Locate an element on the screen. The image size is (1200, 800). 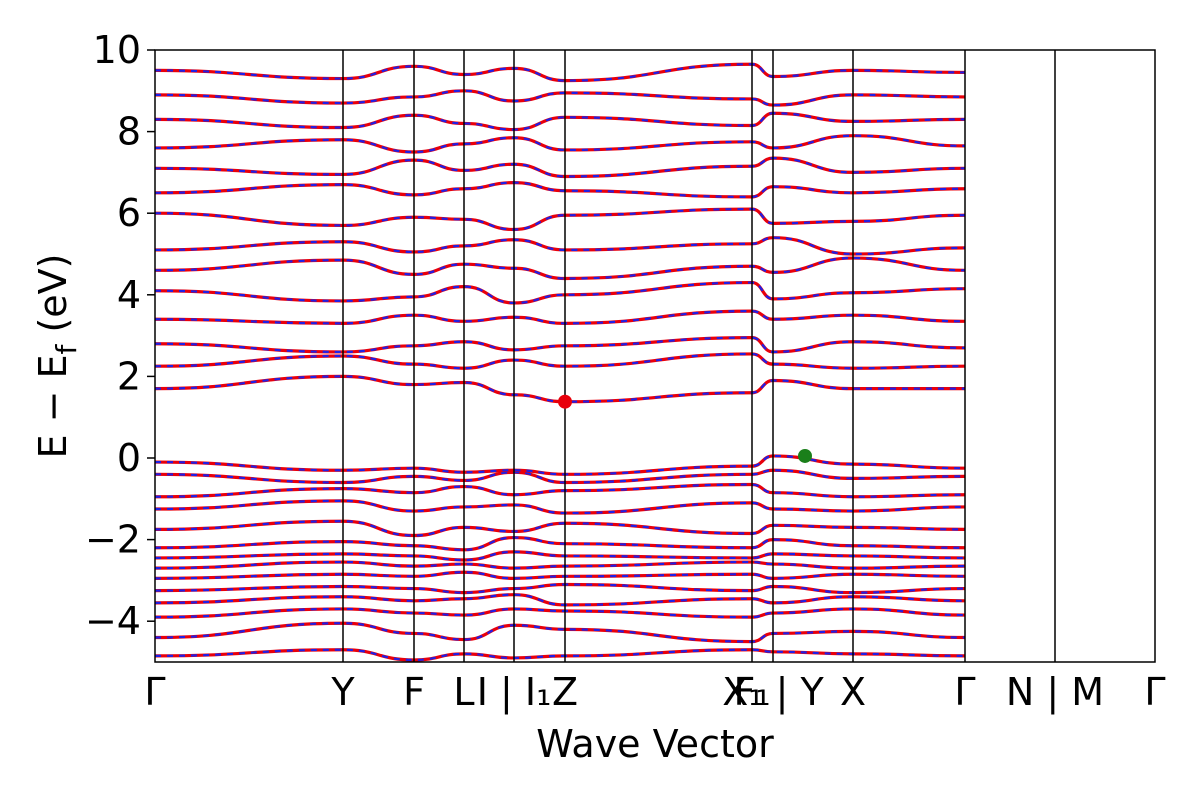
kpoint-label-1: Y is located at coordinates (342, 692).